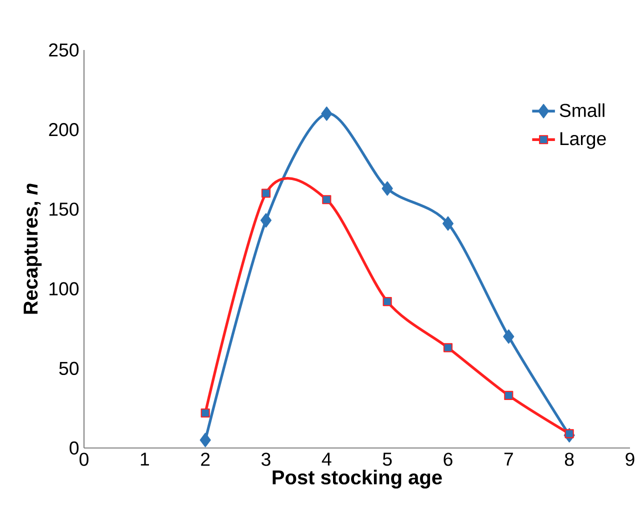 The width and height of the screenshot is (636, 515). Describe the element at coordinates (508, 459) in the screenshot. I see `x-tick-label: 7` at that location.